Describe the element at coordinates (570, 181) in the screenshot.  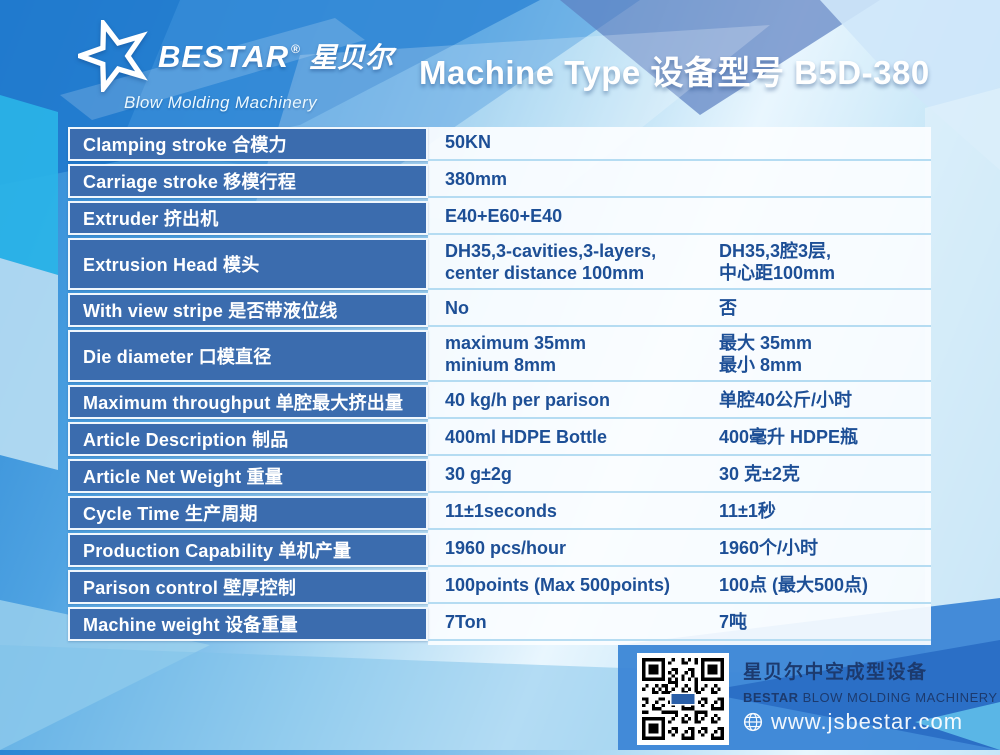
I see `row-value-en: 380mm` at that location.